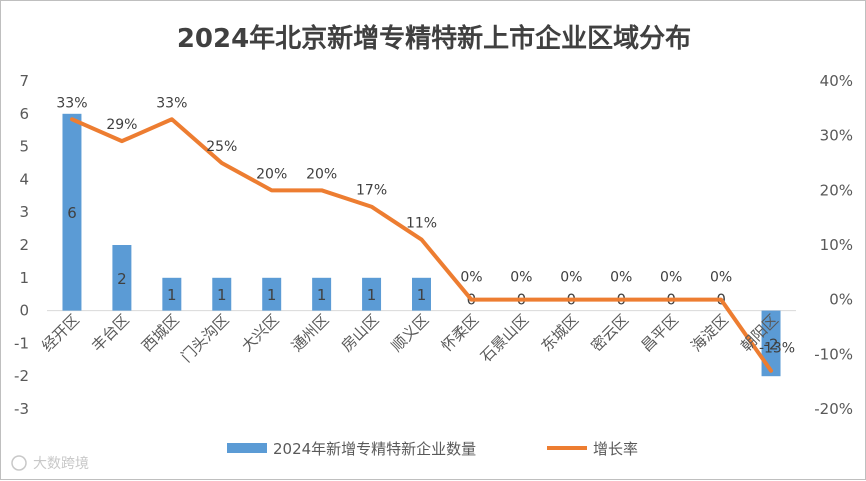 The width and height of the screenshot is (866, 481). Describe the element at coordinates (610, 333) in the screenshot. I see `category-label: 密云区` at that location.